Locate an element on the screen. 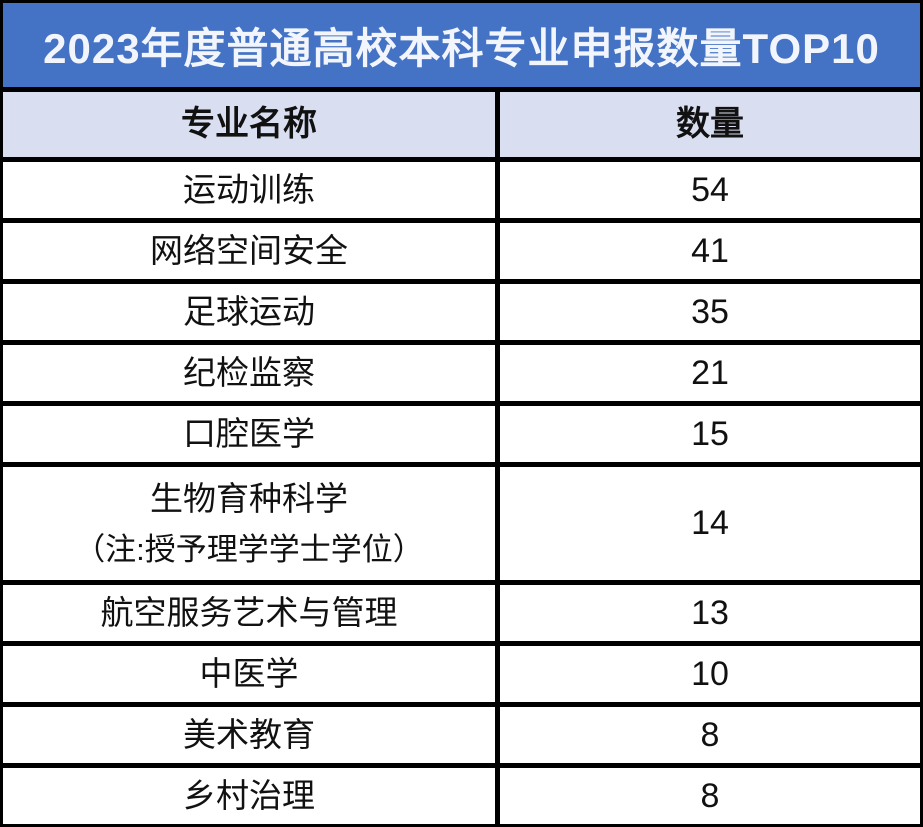  count-cell: 15 is located at coordinates (710, 434).